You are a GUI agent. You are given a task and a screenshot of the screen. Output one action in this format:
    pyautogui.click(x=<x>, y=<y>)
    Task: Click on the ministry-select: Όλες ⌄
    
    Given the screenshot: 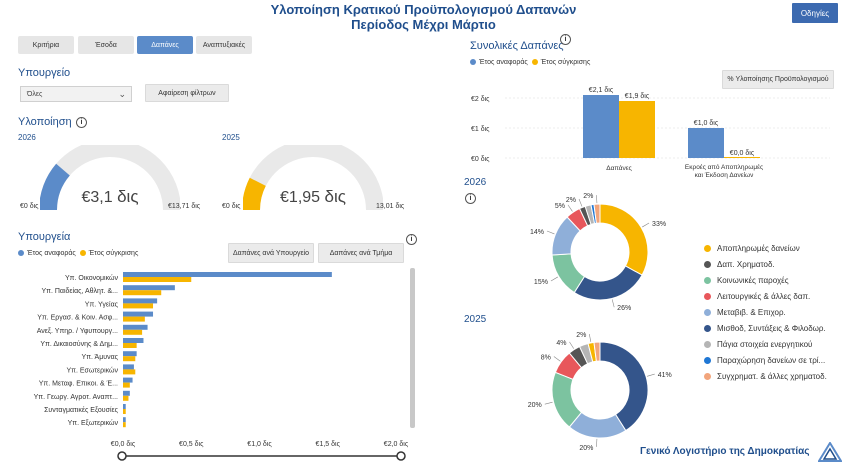 What is the action you would take?
    pyautogui.click(x=76, y=94)
    